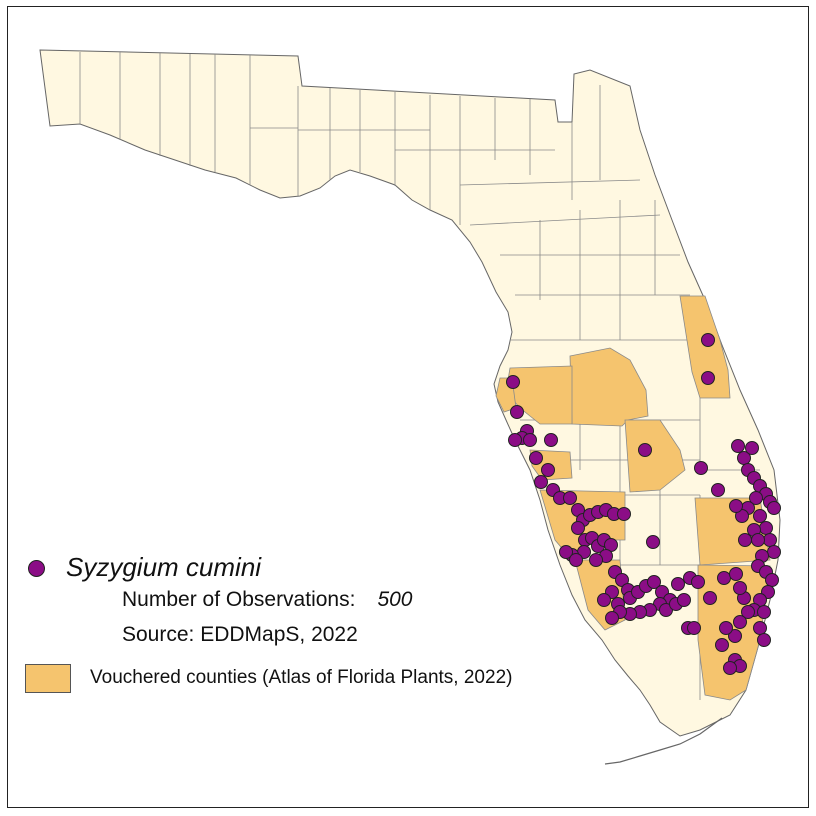  Describe the element at coordinates (732, 531) in the screenshot. I see `vouchered-county-palm-beach` at that location.